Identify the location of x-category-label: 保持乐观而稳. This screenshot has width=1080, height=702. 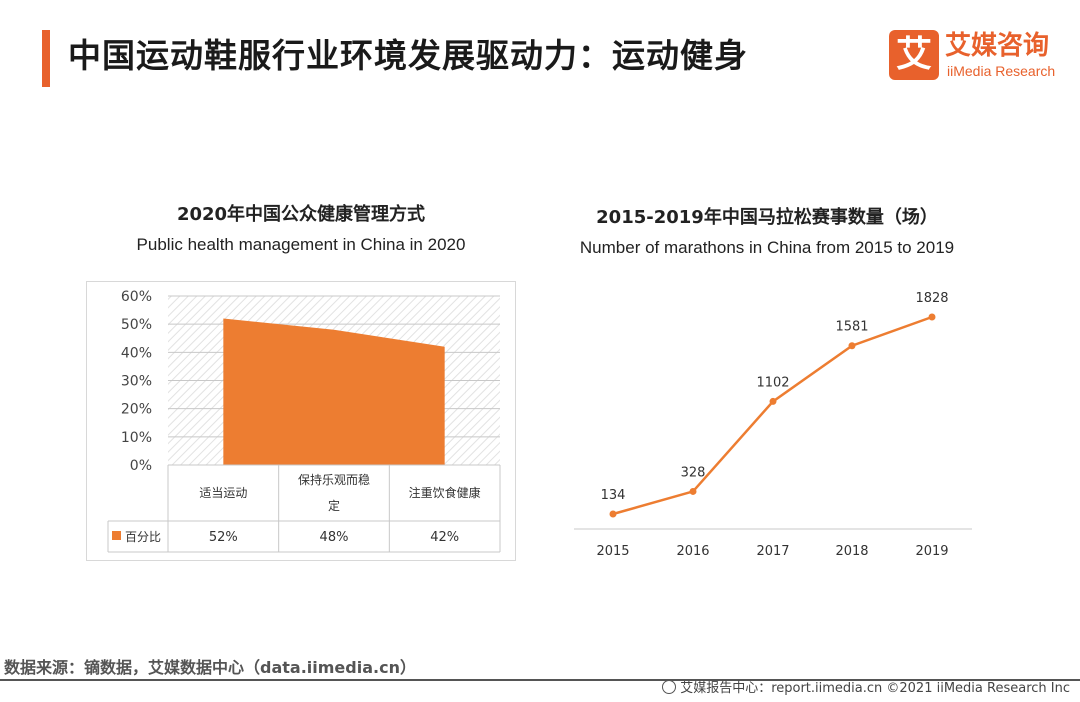
(334, 479).